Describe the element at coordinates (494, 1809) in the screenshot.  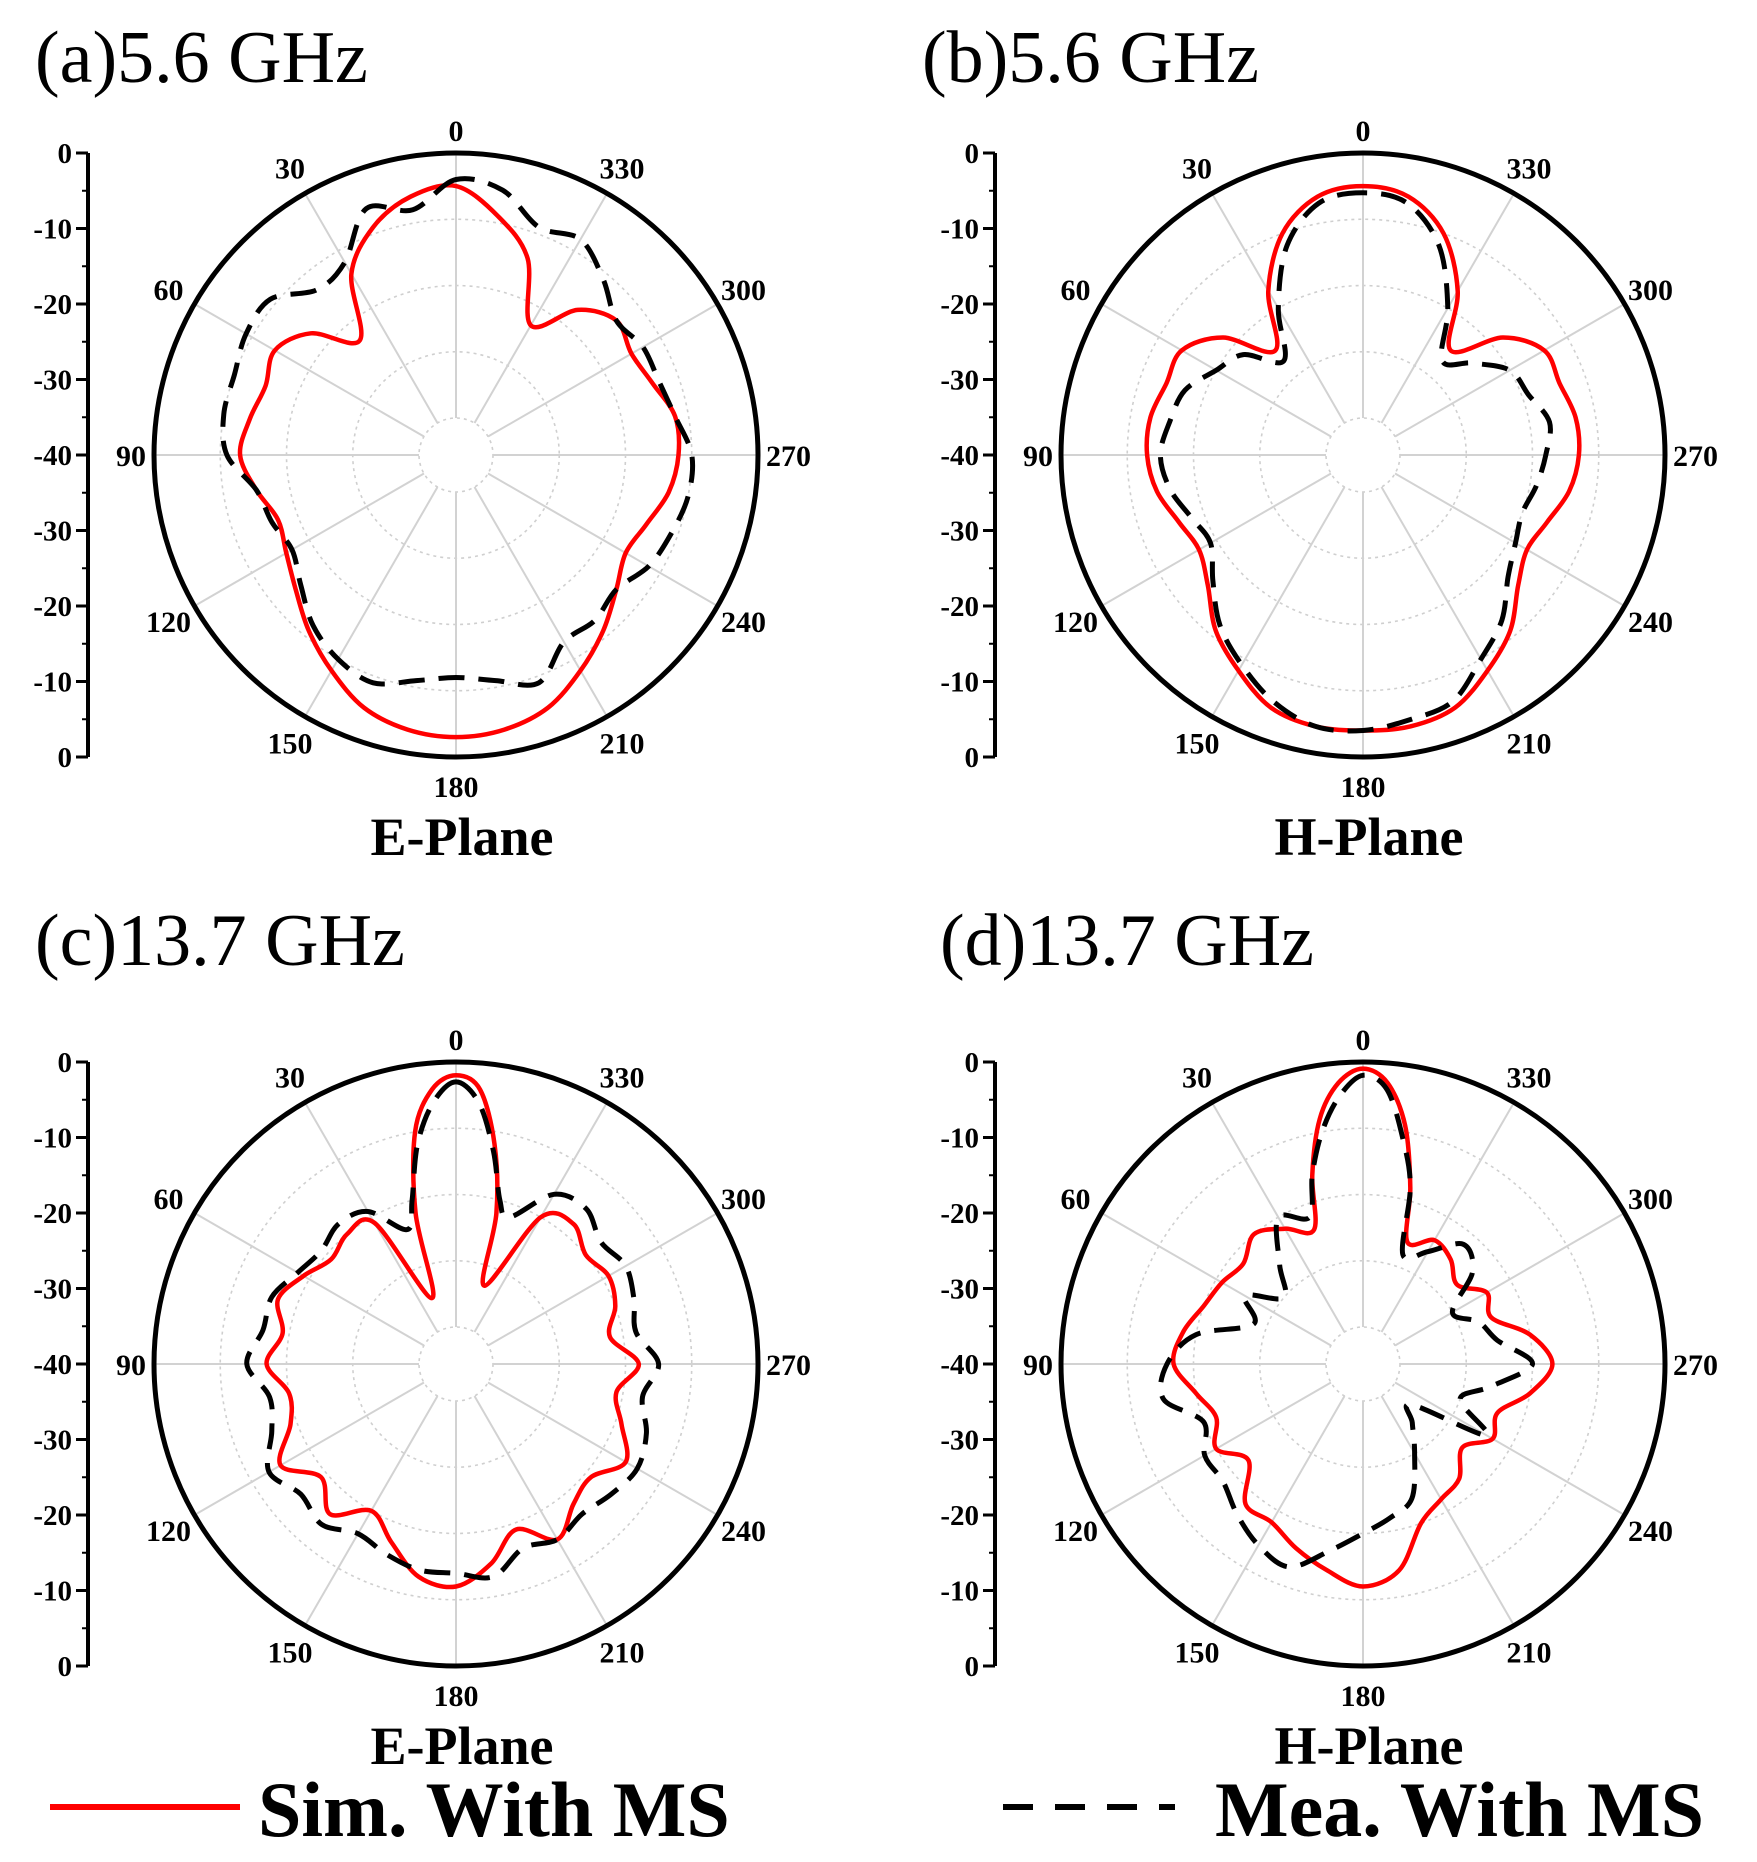
I see `legend-label-sim: Sim. With MS` at that location.